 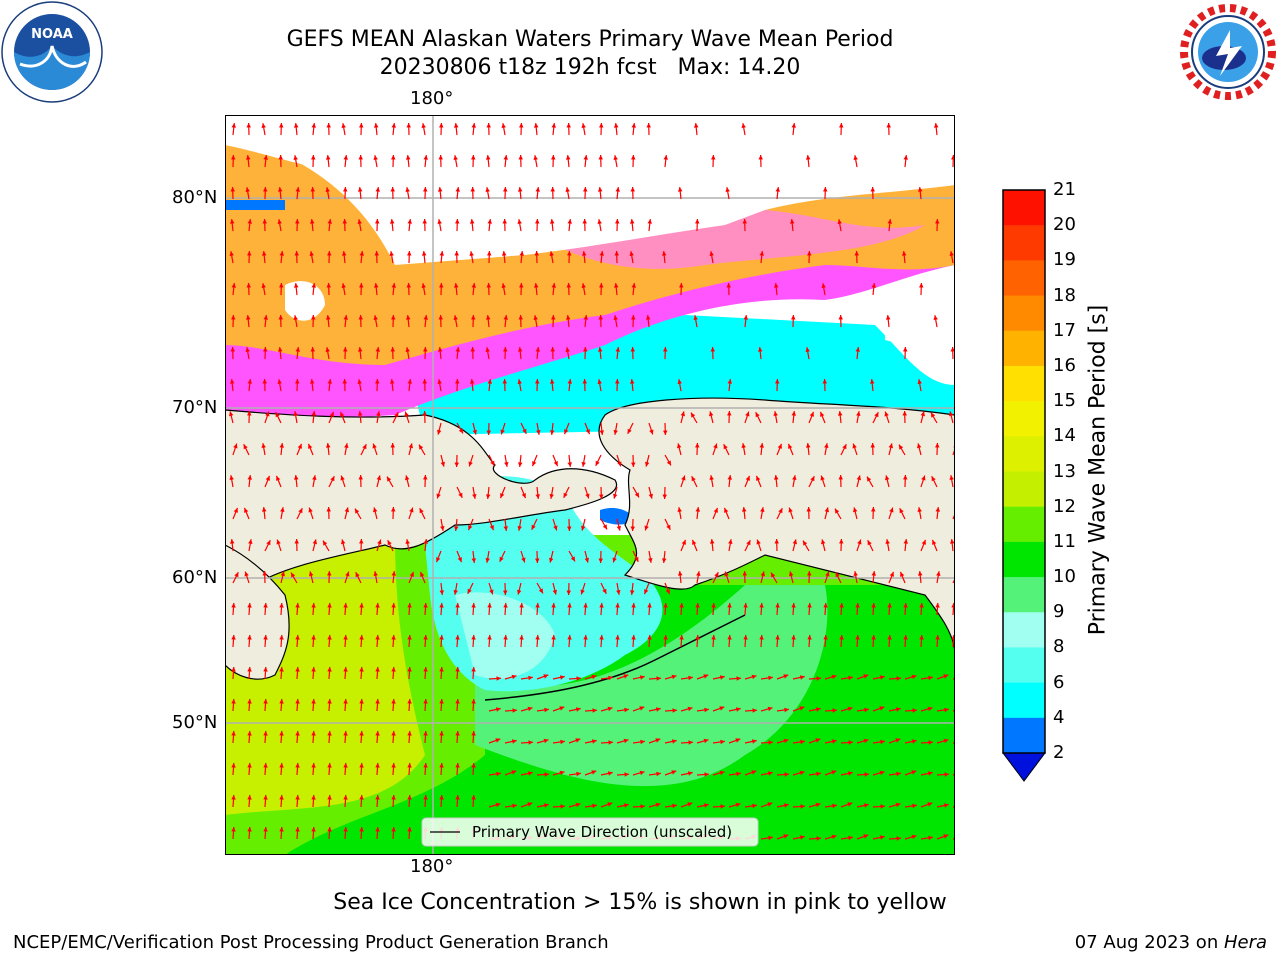 What do you see at coordinates (1059, 647) in the screenshot?
I see `colorbar-tick-label: 8` at bounding box center [1059, 647].